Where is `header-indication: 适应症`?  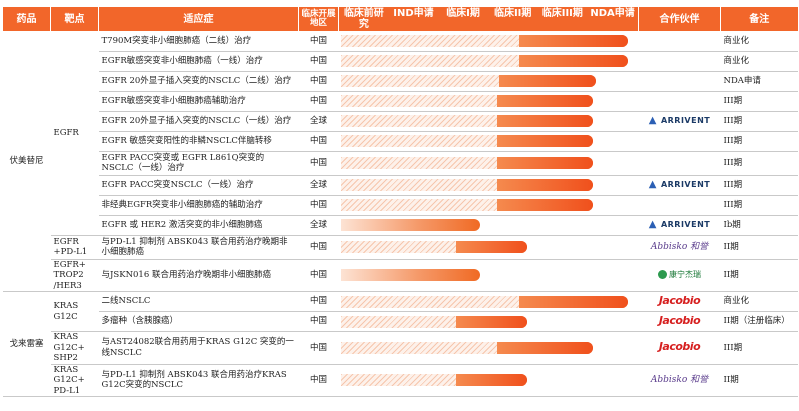 header-indication: 适应症 is located at coordinates (198, 19).